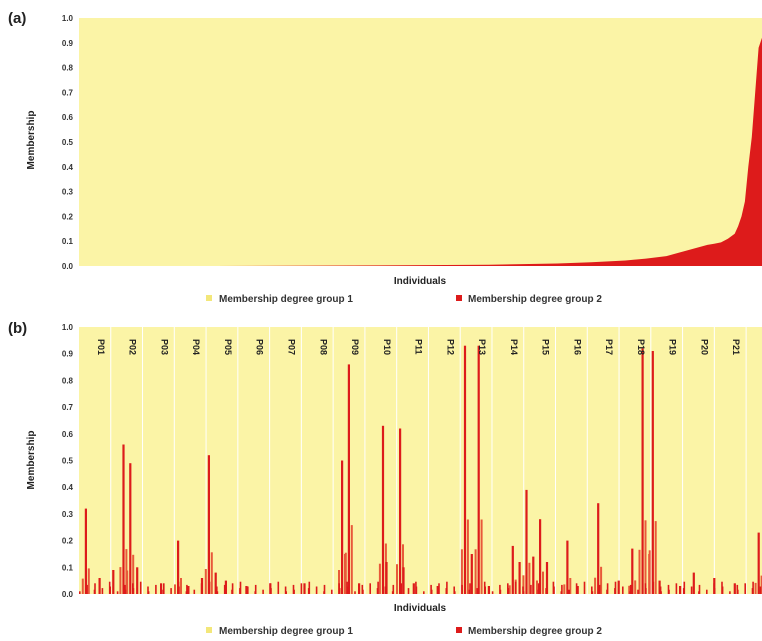 This screenshot has width=762, height=641. I want to click on population-label: P20, so click(705, 347).